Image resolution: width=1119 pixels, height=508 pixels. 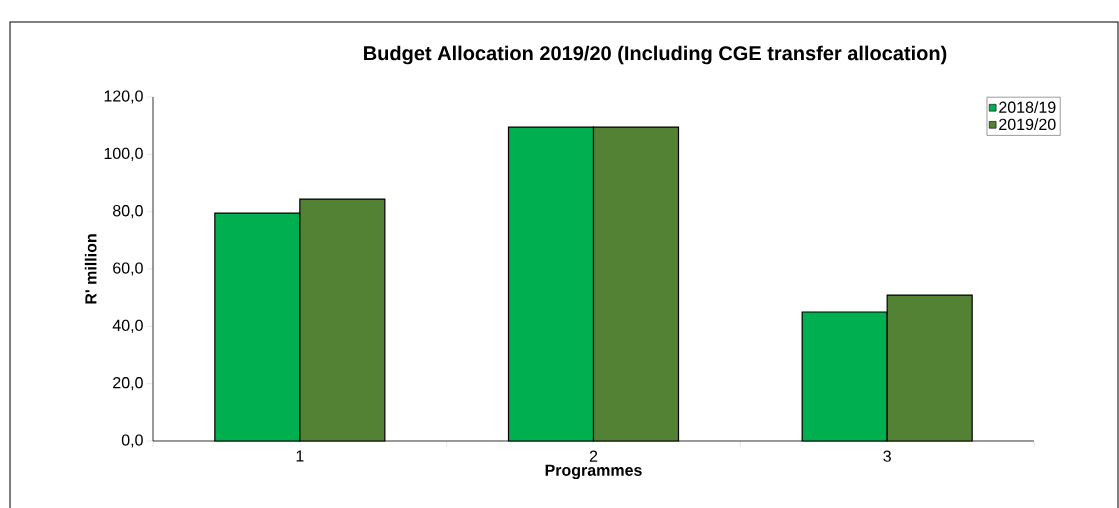 I want to click on x-tick-label: 1, so click(x=300, y=456).